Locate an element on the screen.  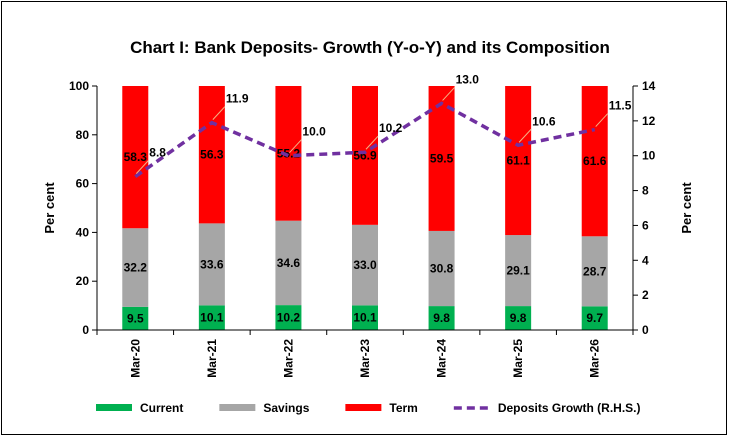
category-label: Mar-26 is located at coordinates (595, 358).